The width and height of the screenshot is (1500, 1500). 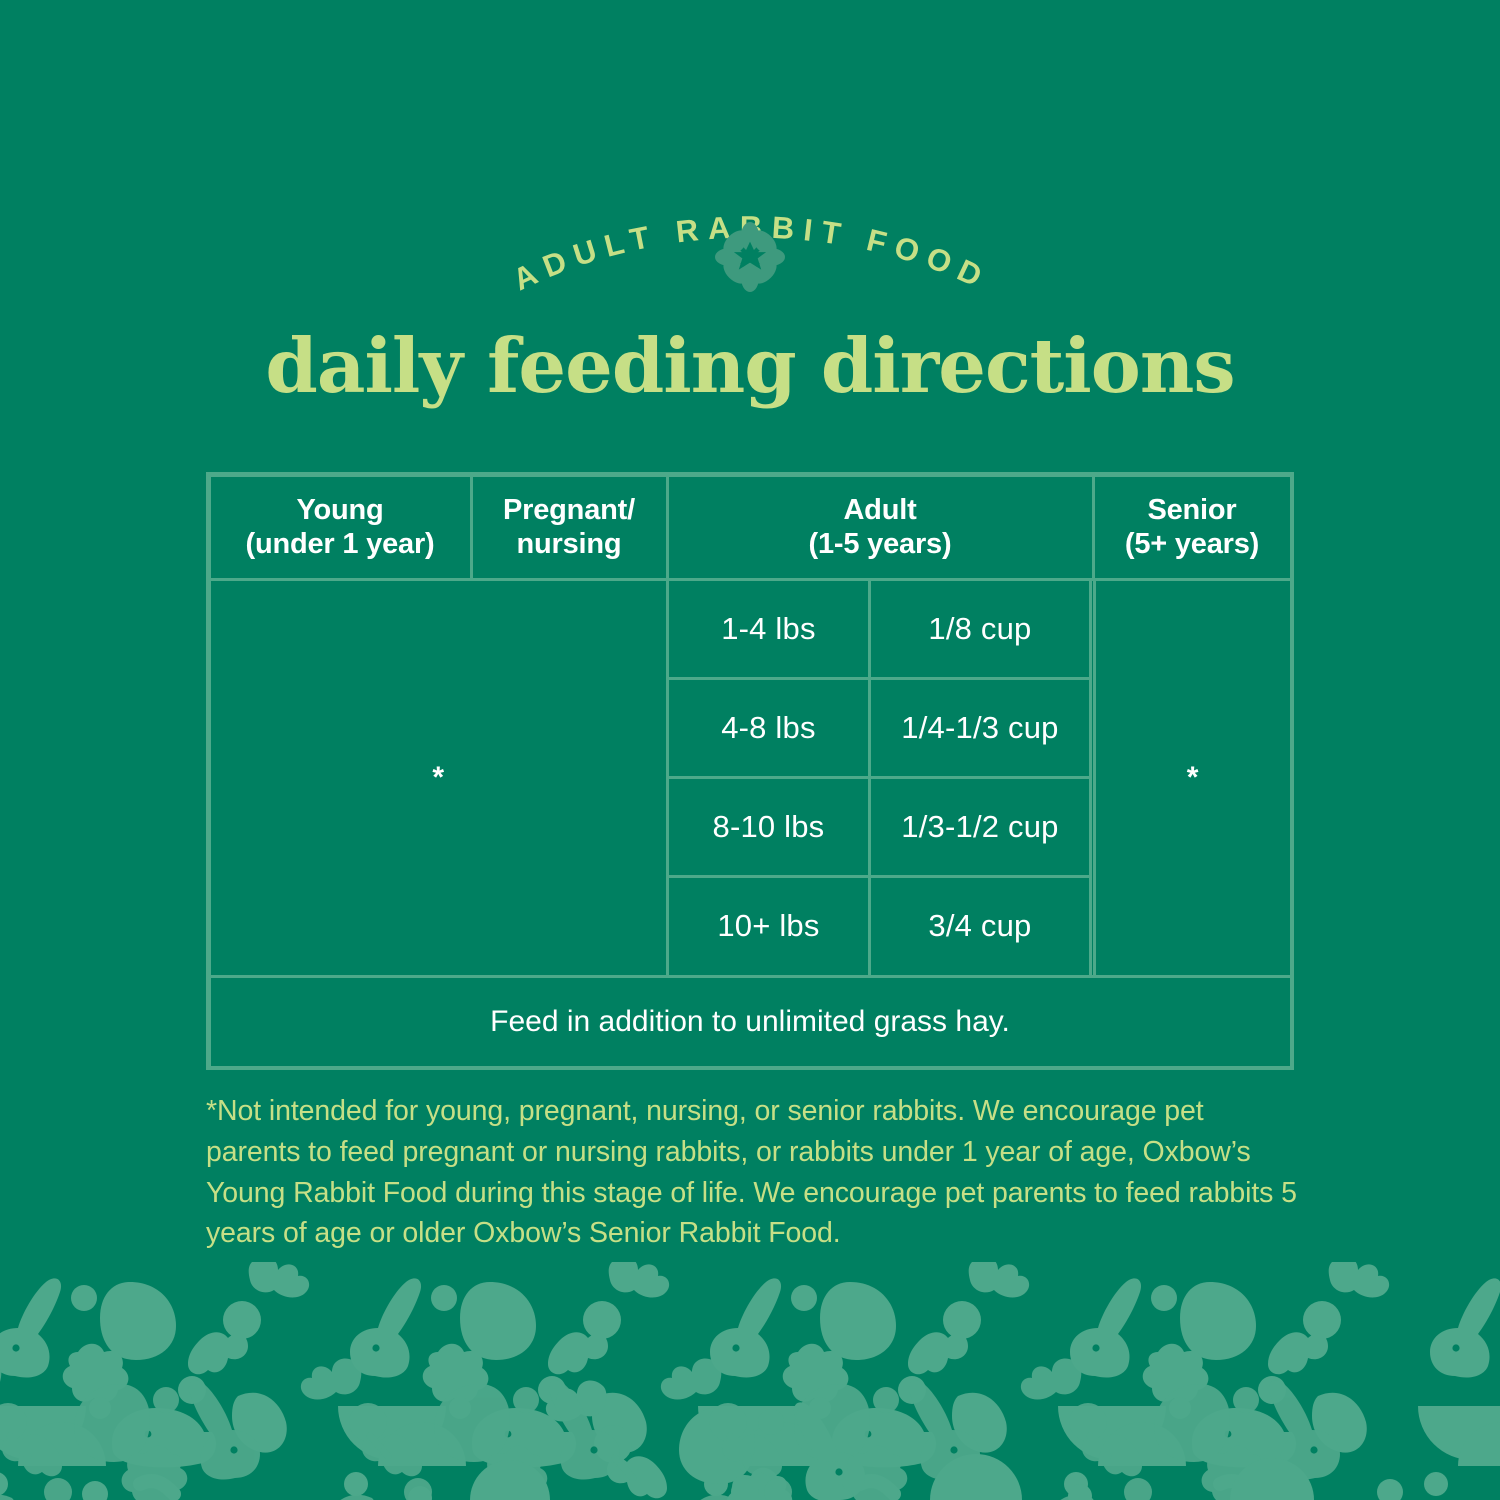 I want to click on table-header-pregnant: Pregnant/ nursing, so click(x=569, y=527).